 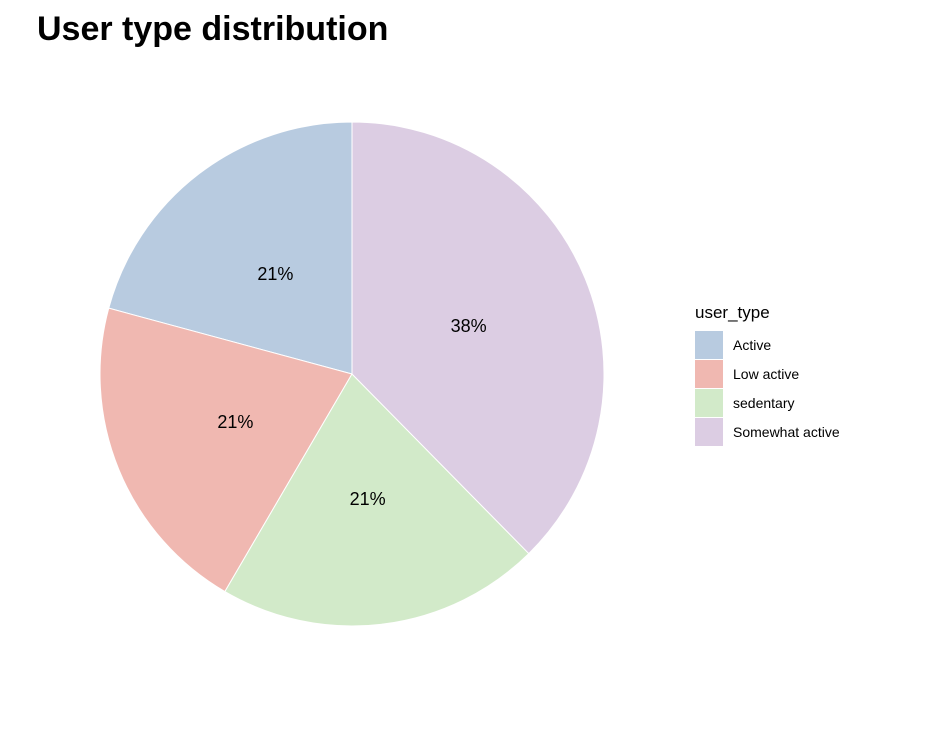 I want to click on legend-swatch-sedentary, so click(x=709, y=402).